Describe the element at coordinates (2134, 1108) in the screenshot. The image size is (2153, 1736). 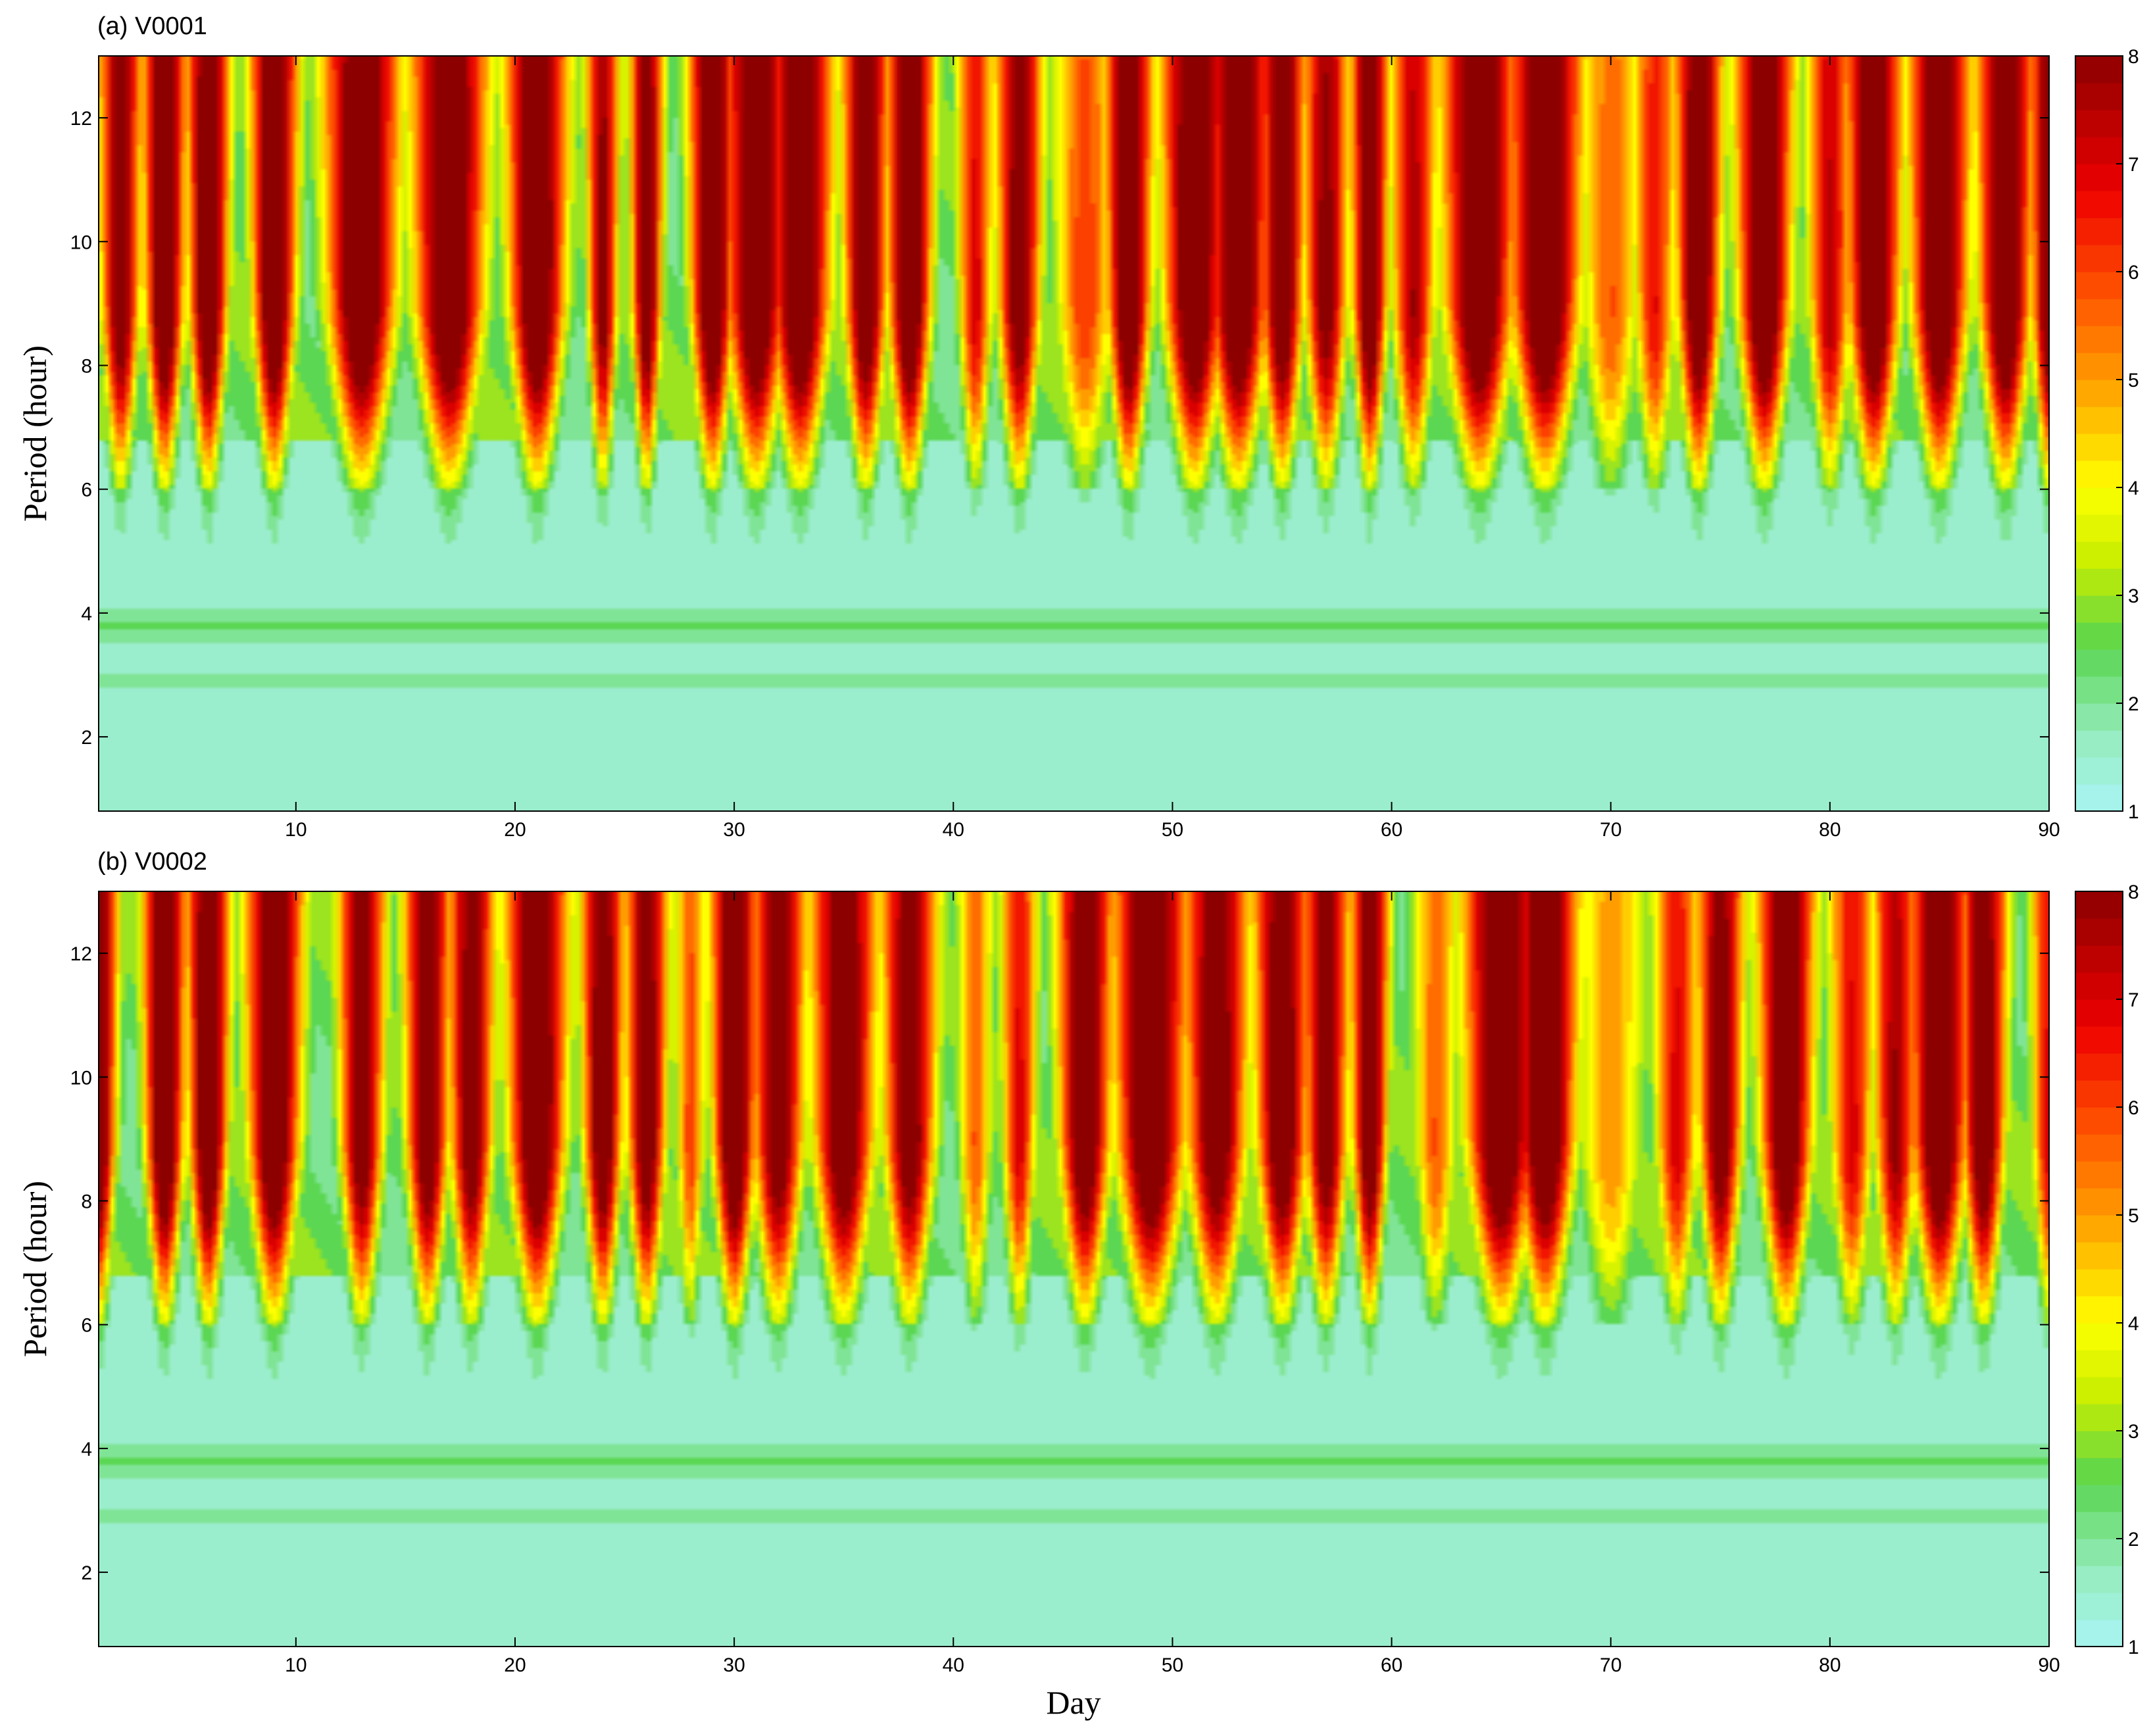
I see `colorbar-tick-label: 6` at that location.